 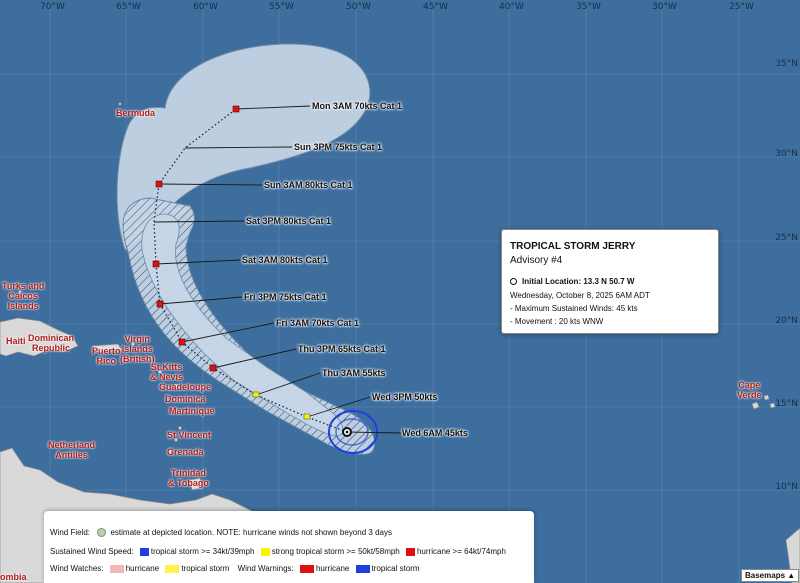 I want to click on lon-label-25w: 25°W, so click(x=741, y=7).